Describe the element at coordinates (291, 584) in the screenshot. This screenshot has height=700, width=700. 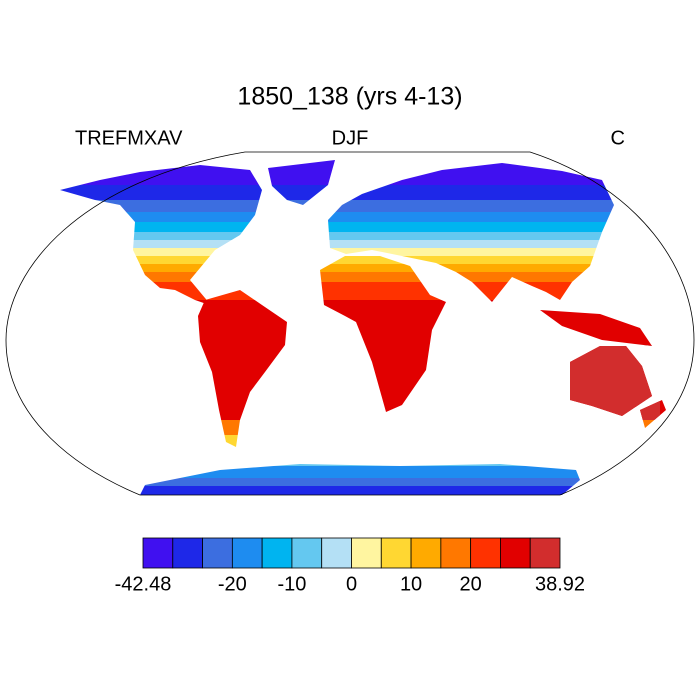
I see `colorbar-label: -10` at that location.